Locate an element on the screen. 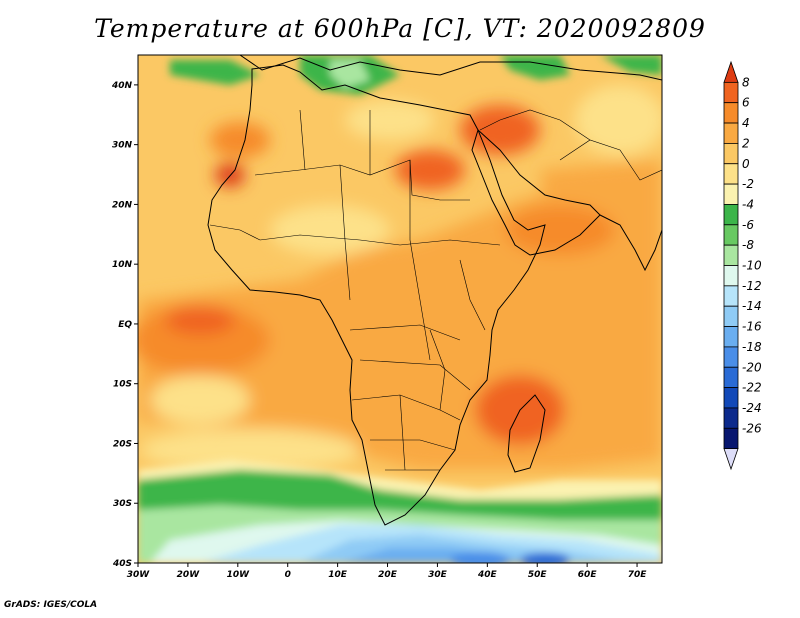 The height and width of the screenshot is (618, 800). lon-tick-label: 20W is located at coordinates (189, 575).